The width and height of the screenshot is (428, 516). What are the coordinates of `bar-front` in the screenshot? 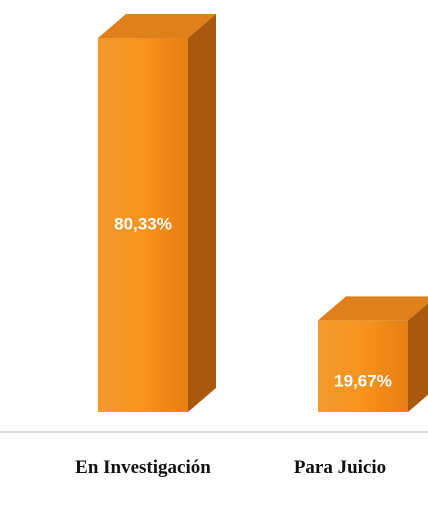 It's located at (363, 366).